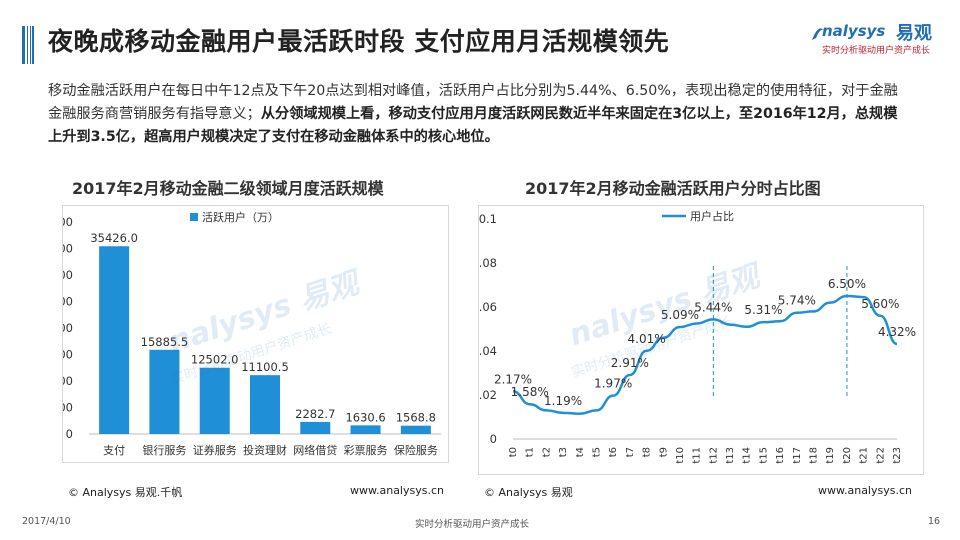 The image size is (960, 540). Describe the element at coordinates (530, 452) in the screenshot. I see `x-tick-label: t1` at that location.